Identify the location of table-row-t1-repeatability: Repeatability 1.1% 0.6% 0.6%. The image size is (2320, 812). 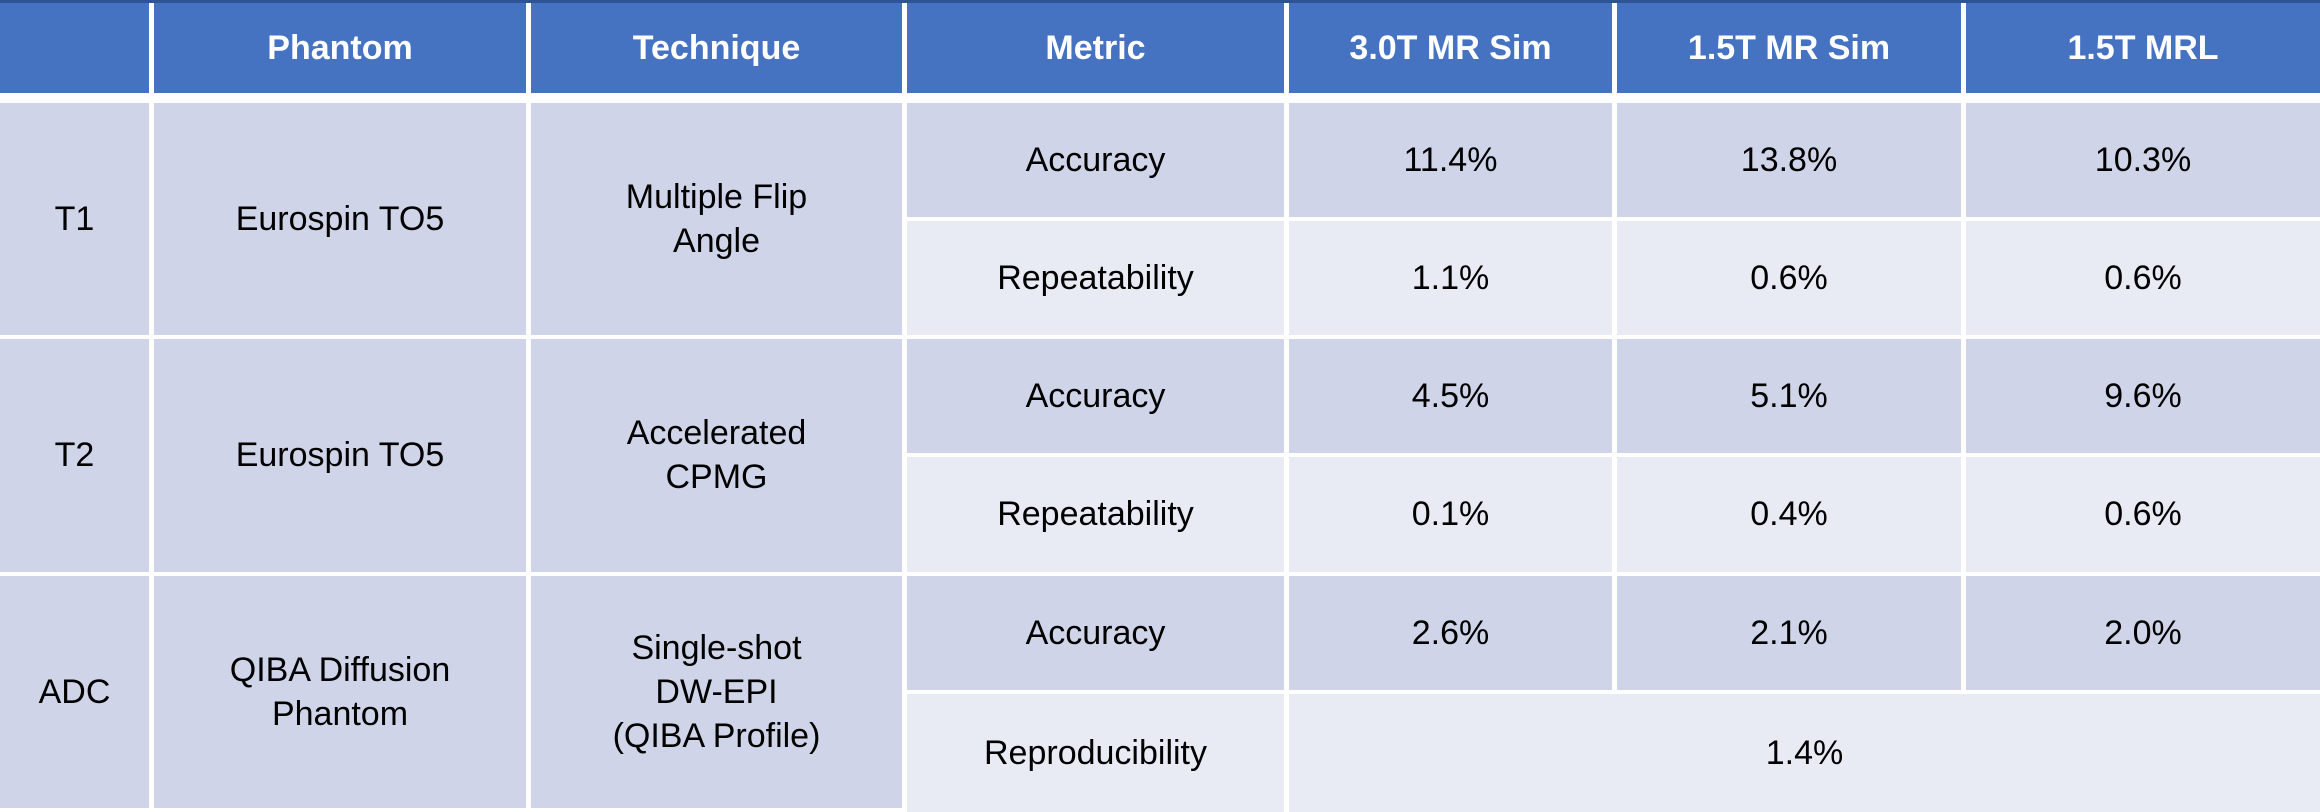
(1160, 280).